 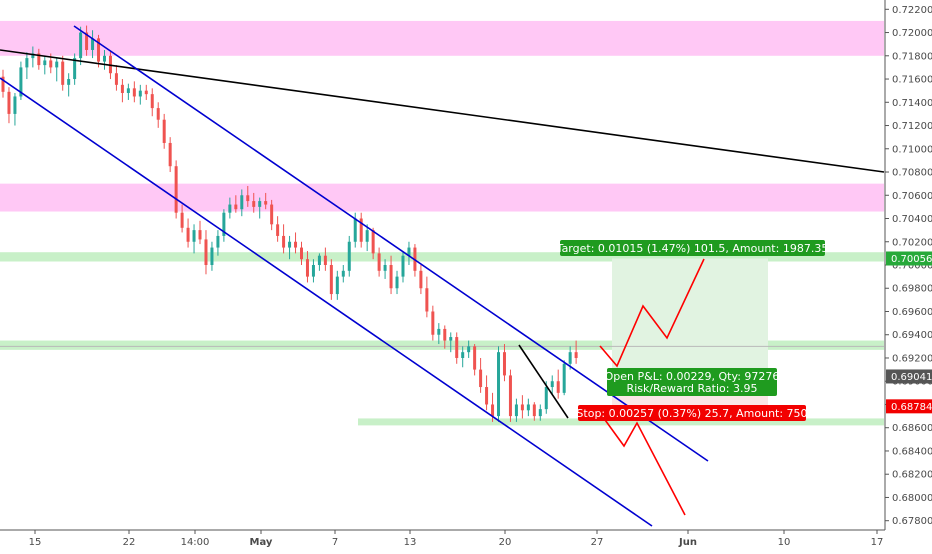 What do you see at coordinates (912, 358) in the screenshot?
I see `price-tick-label: 0.69200` at bounding box center [912, 358].